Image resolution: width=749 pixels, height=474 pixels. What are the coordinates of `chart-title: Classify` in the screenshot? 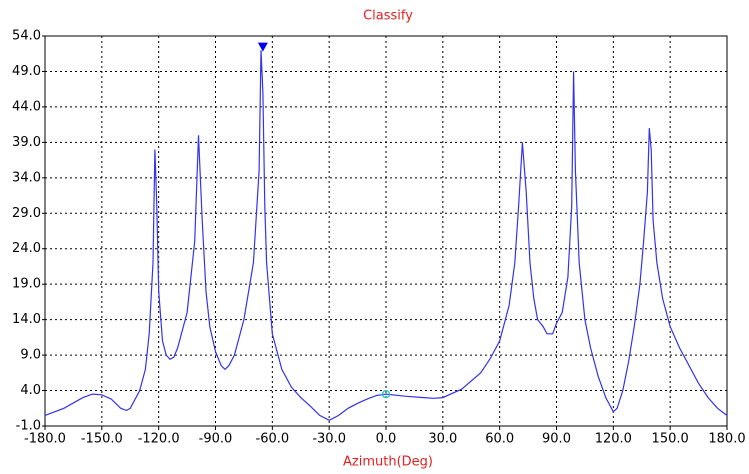 It's located at (388, 16).